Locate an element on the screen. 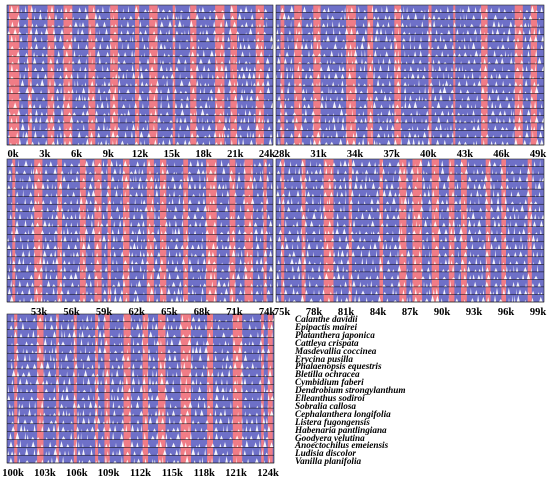 The image size is (550, 479). axis-tick-label: 21k is located at coordinates (235, 154).